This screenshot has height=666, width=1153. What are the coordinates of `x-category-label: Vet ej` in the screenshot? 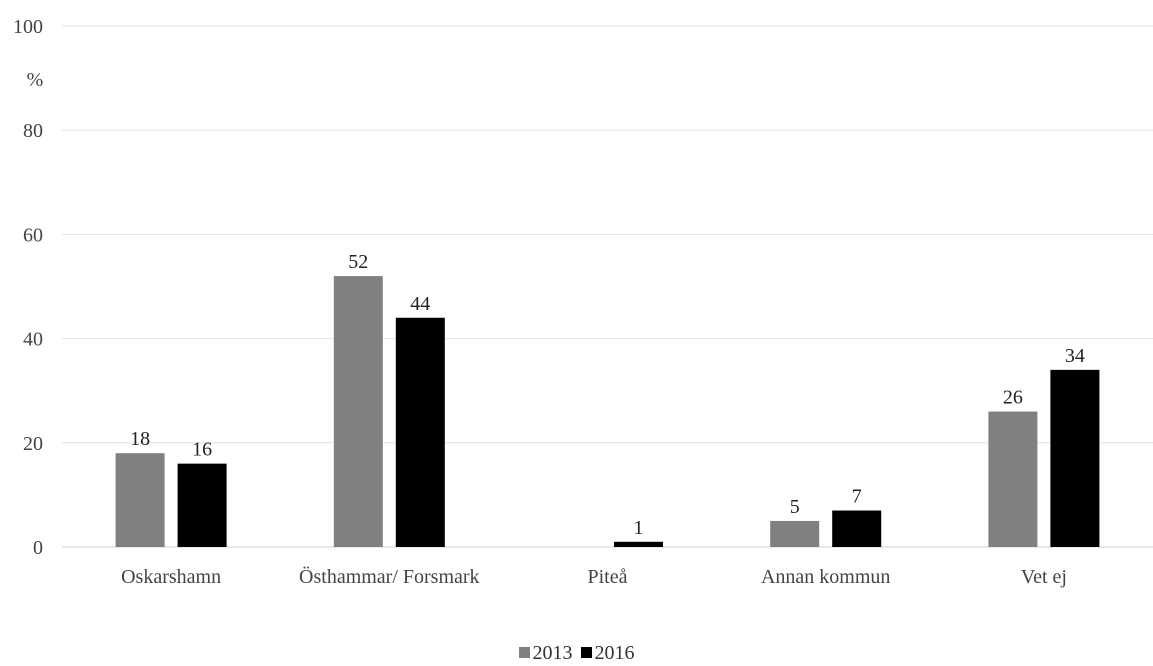 It's located at (1044, 577).